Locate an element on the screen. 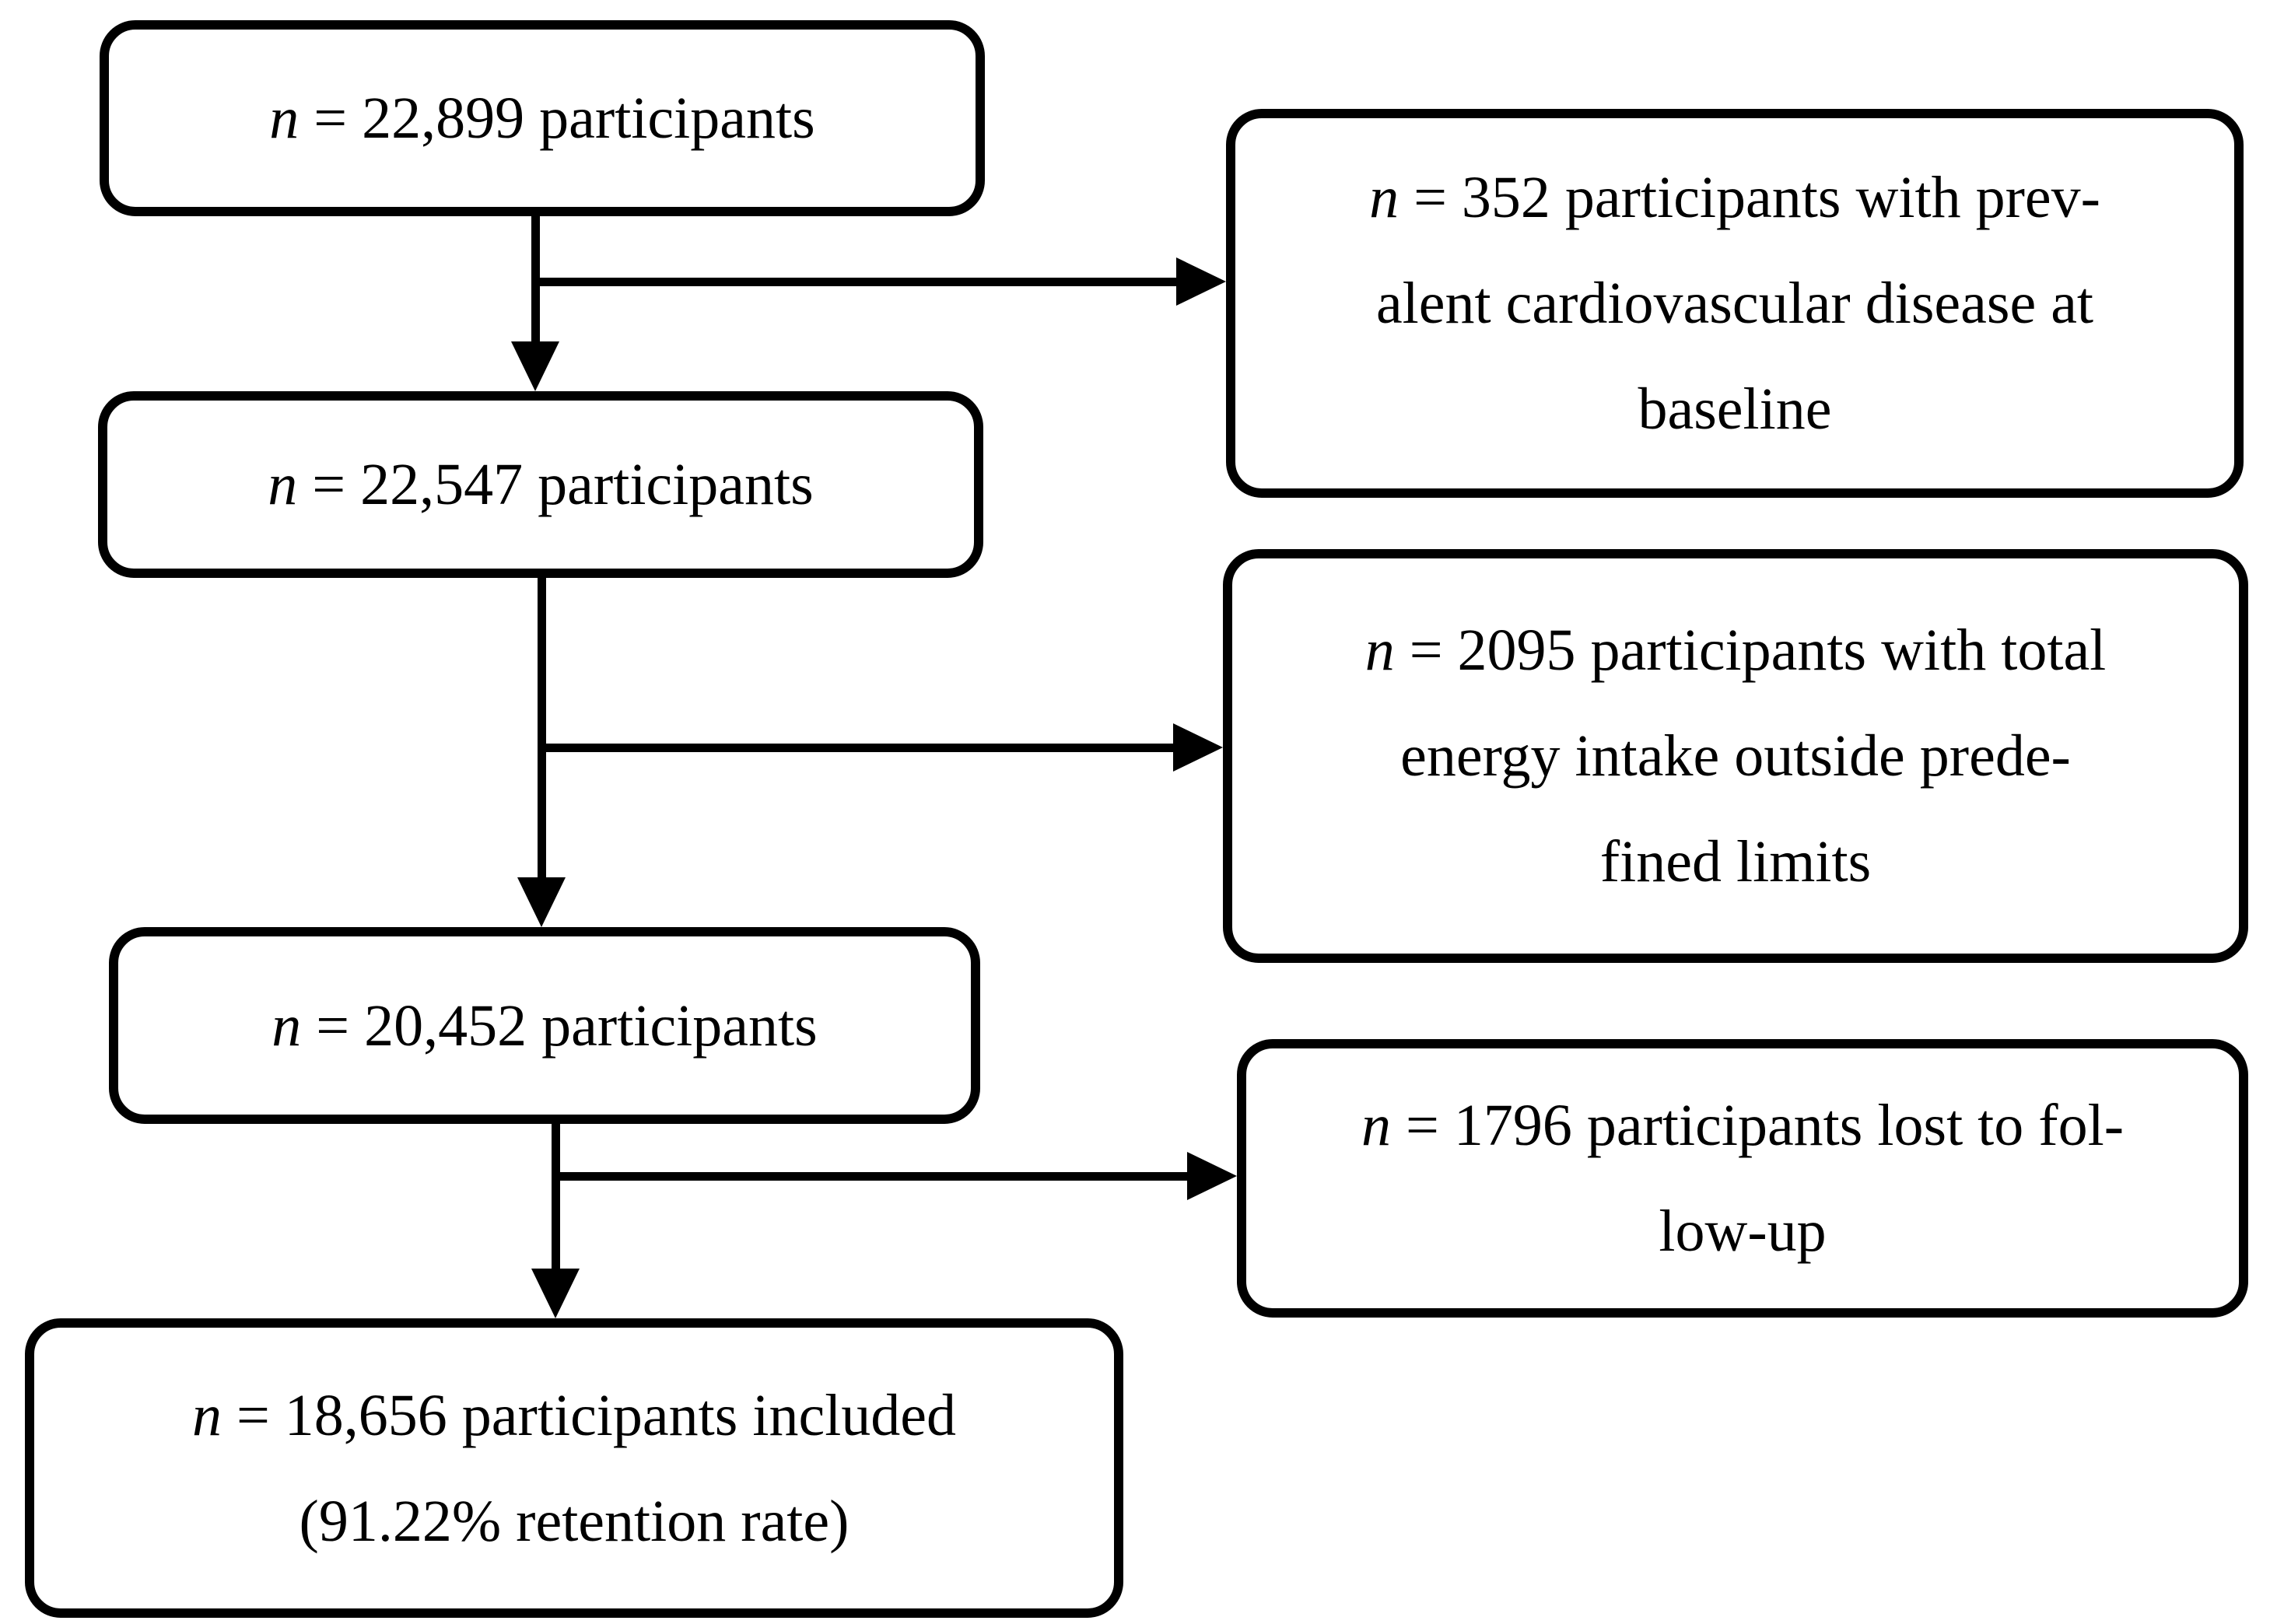 The width and height of the screenshot is (2284, 1624). box-text-line: n = 352 participants with prev- is located at coordinates (1734, 198).